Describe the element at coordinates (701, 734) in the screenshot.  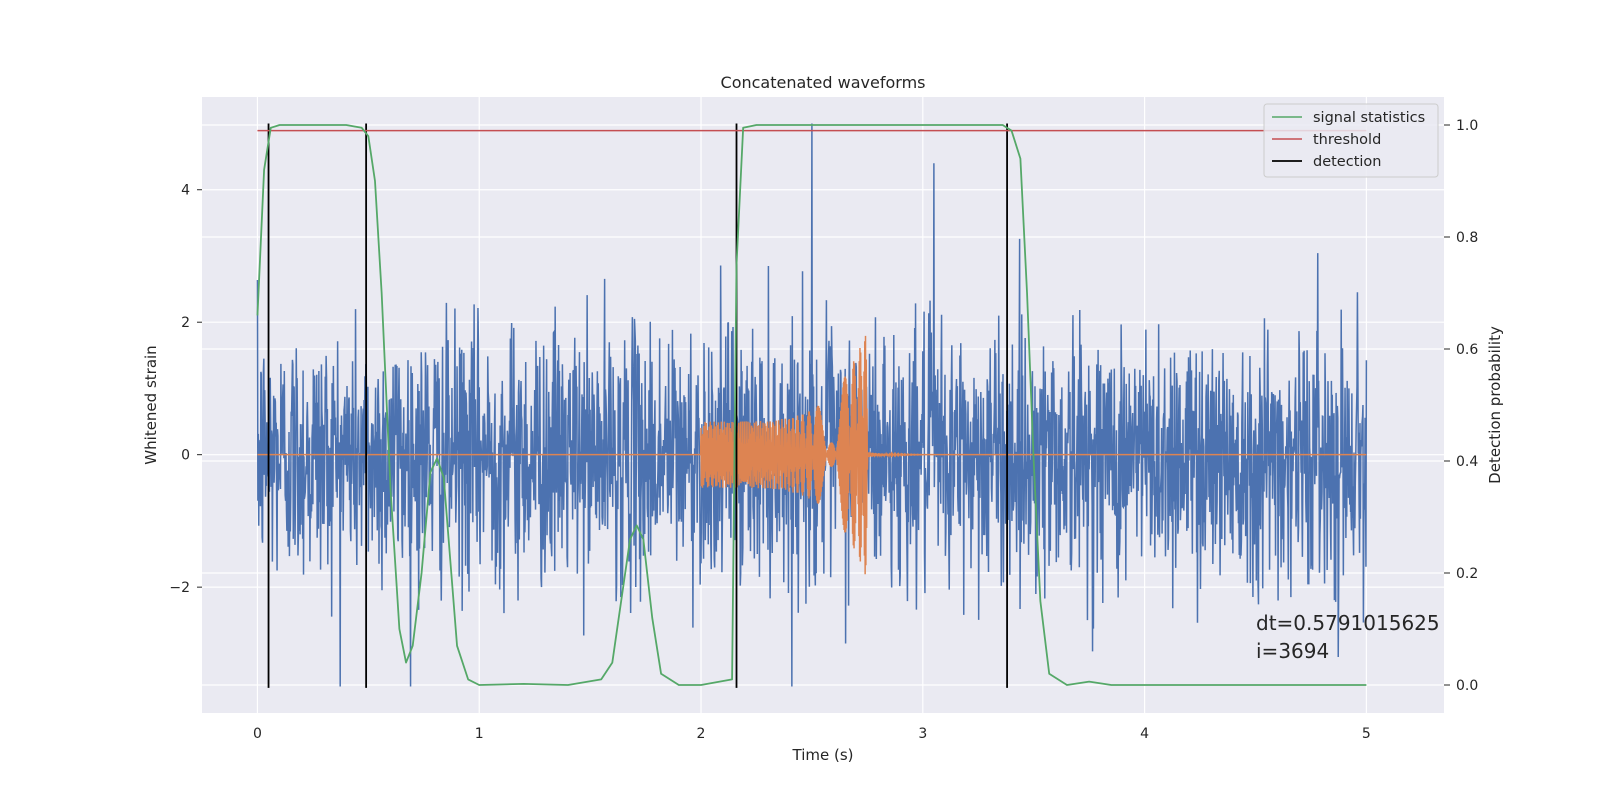
I see `x-tick-label: 2` at that location.